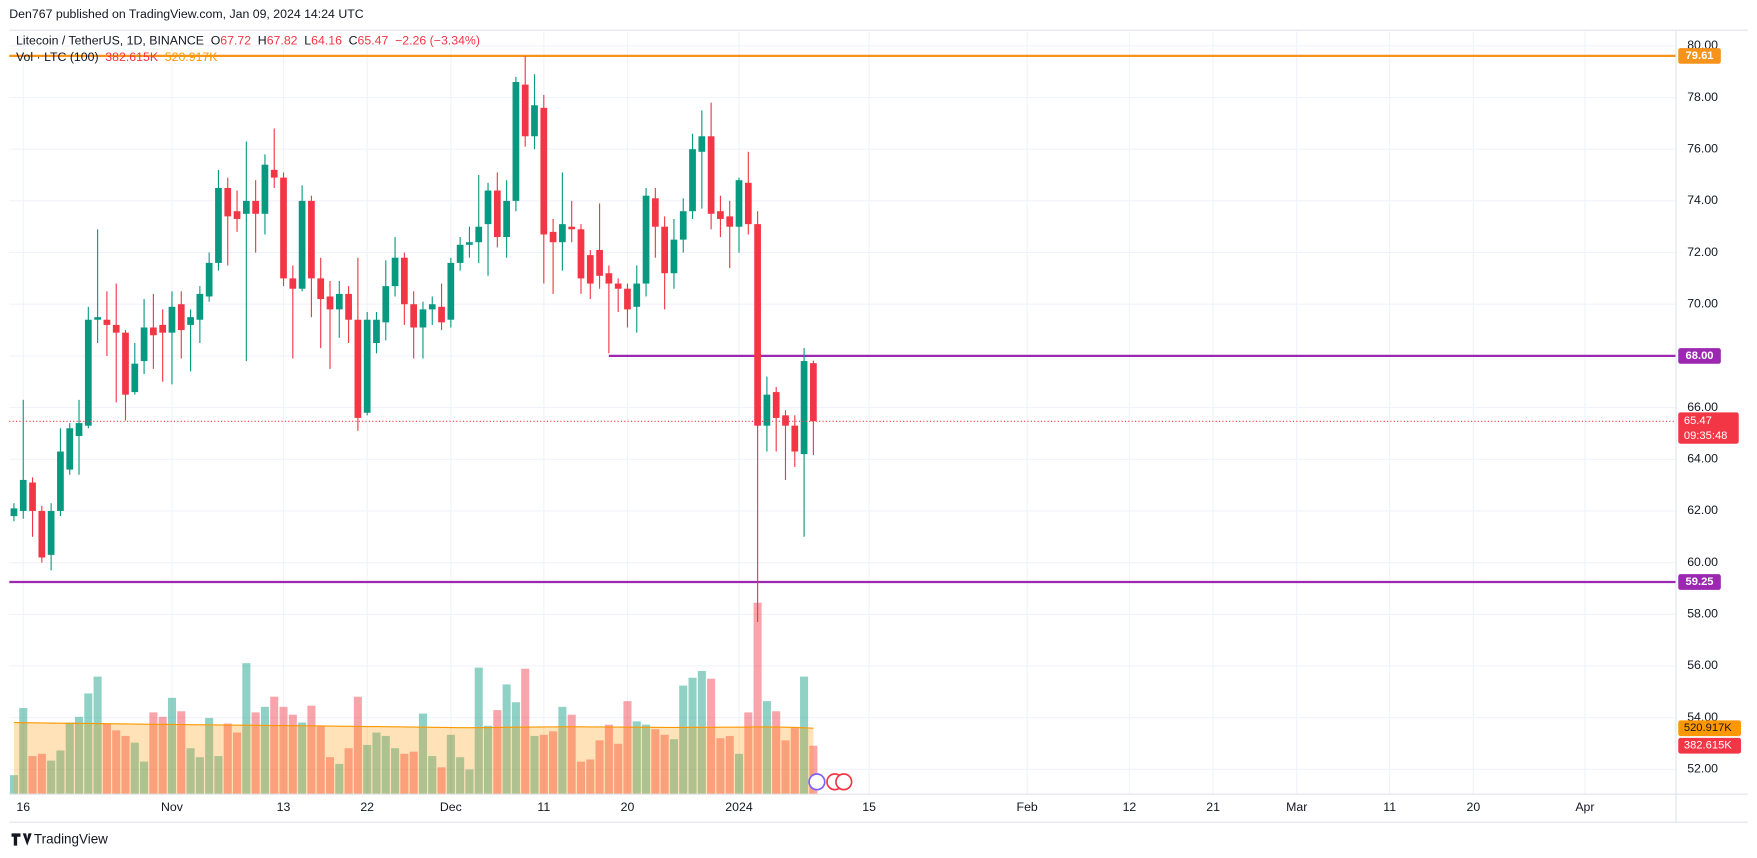 This screenshot has height=858, width=1757. Describe the element at coordinates (1709, 728) in the screenshot. I see `volume-ma-box` at that location.